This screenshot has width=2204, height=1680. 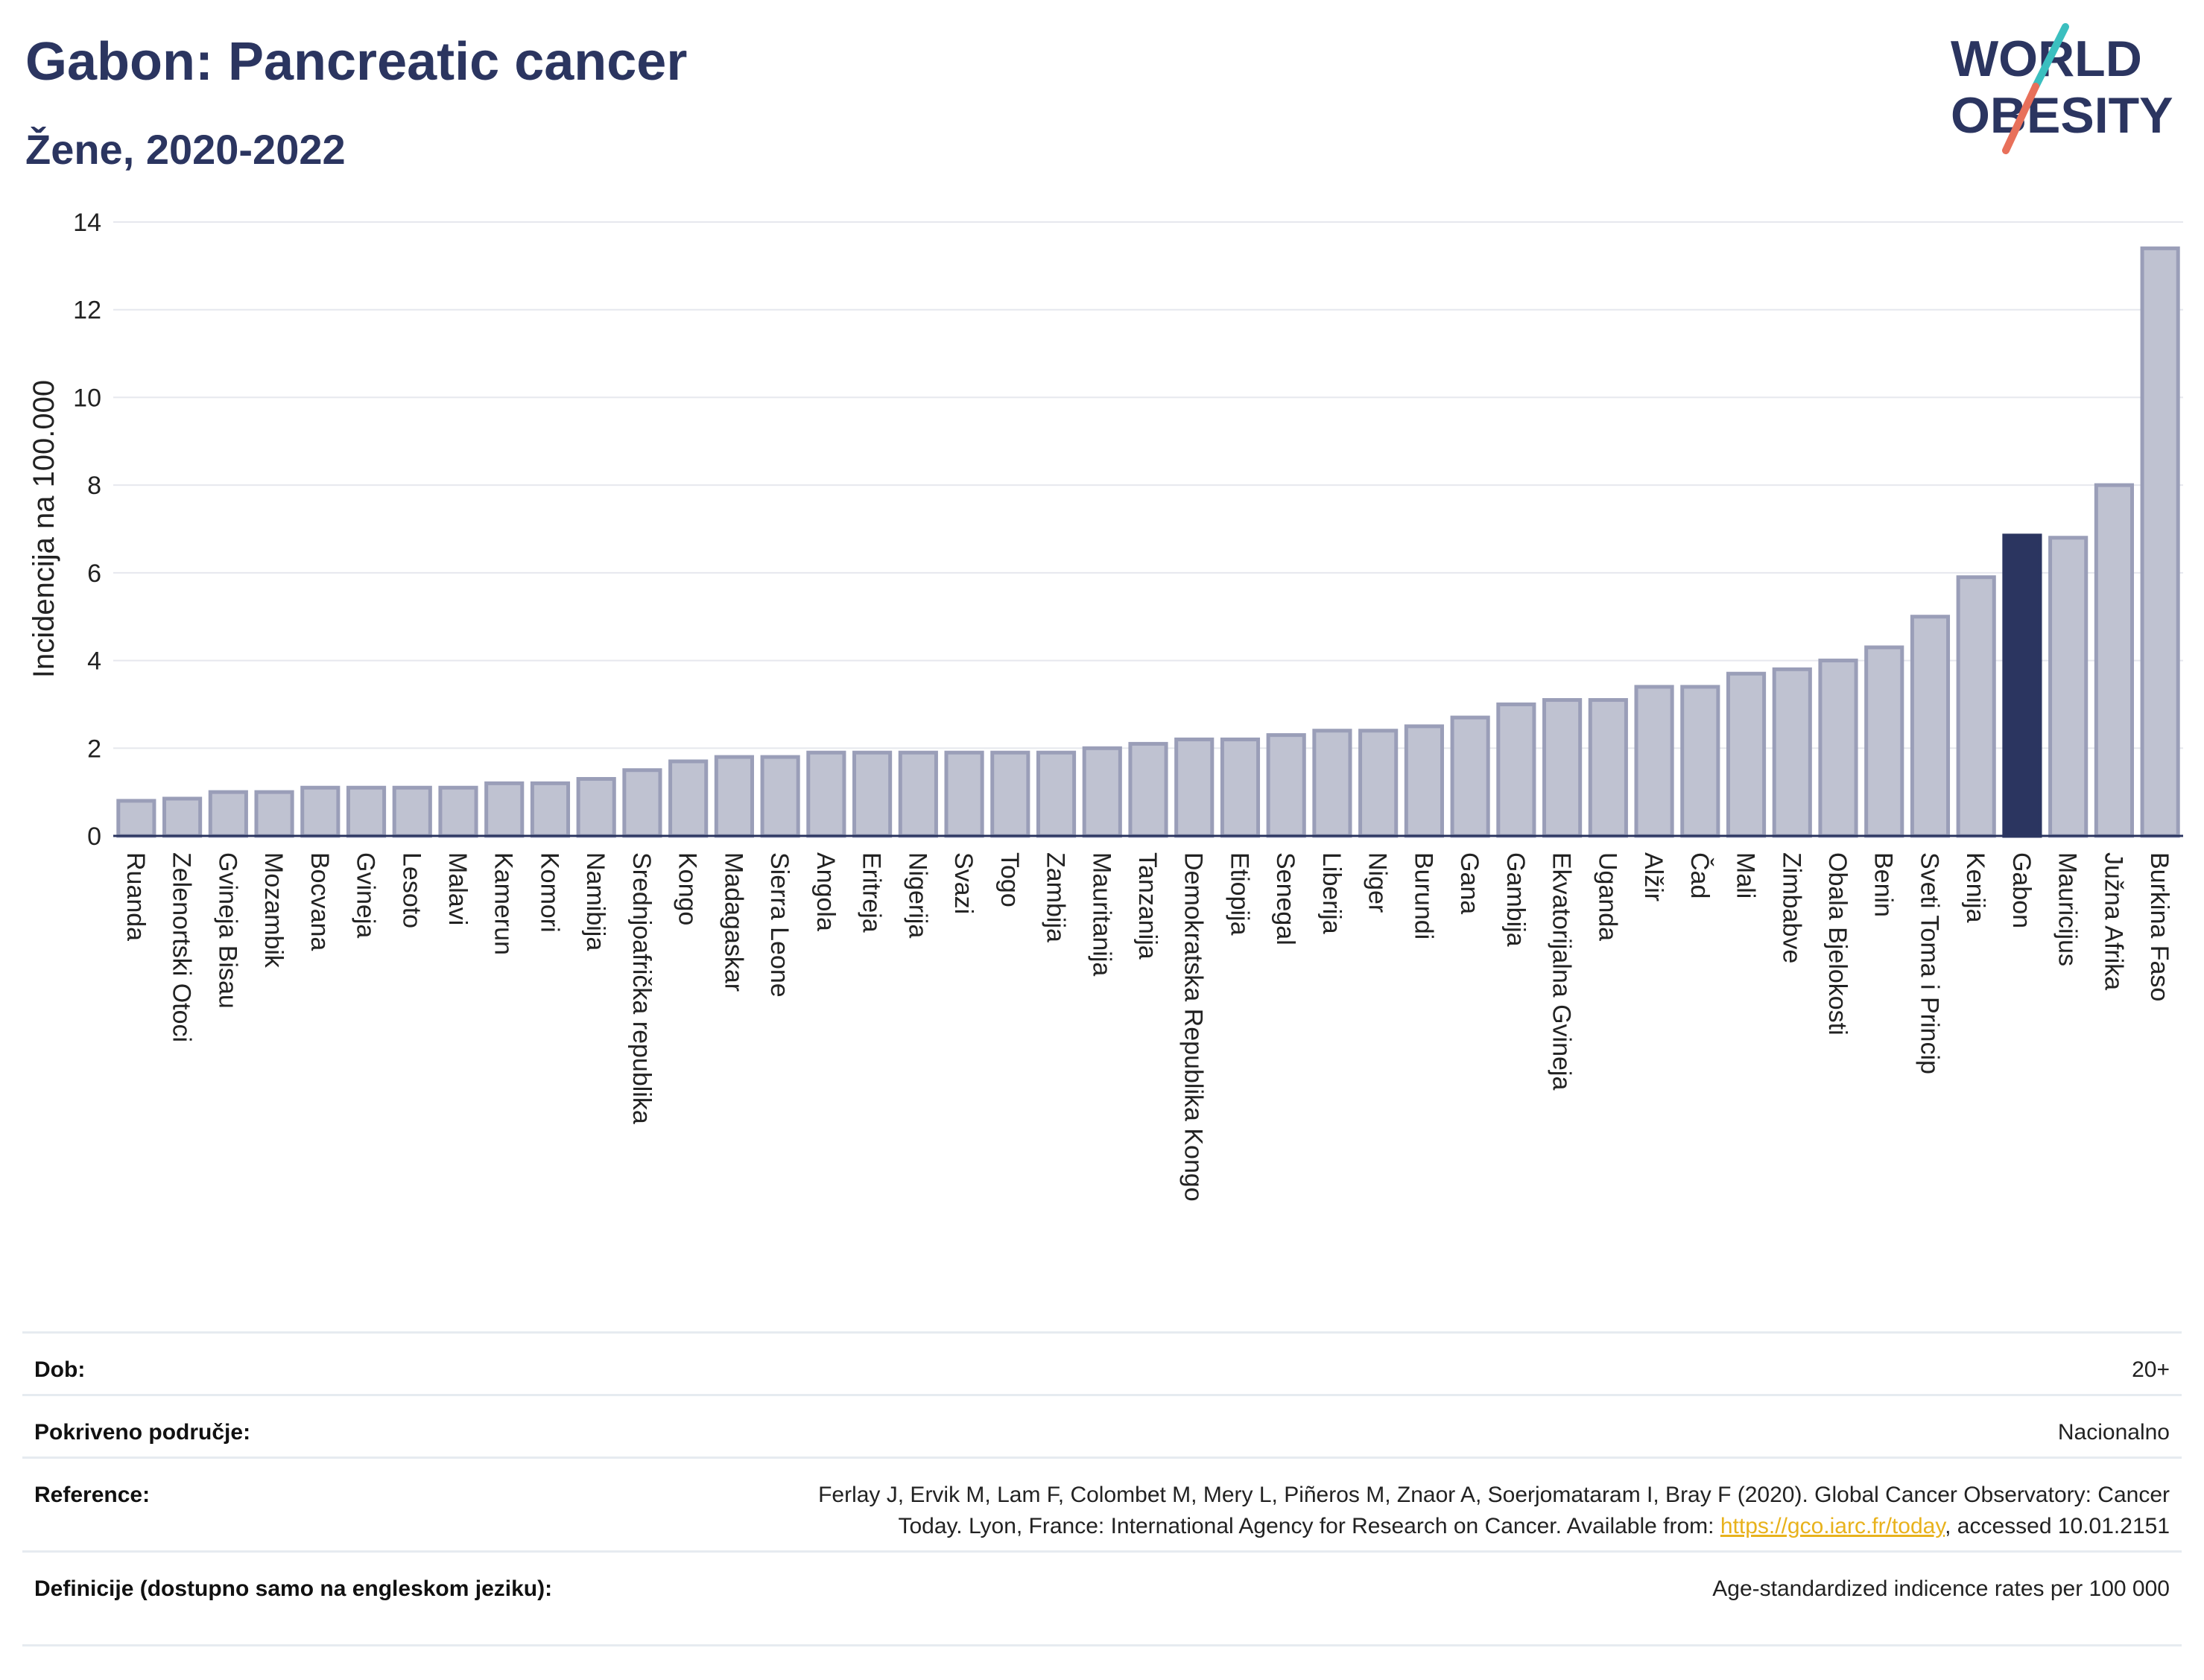 I want to click on y-tick-label: 4, so click(x=94, y=661).